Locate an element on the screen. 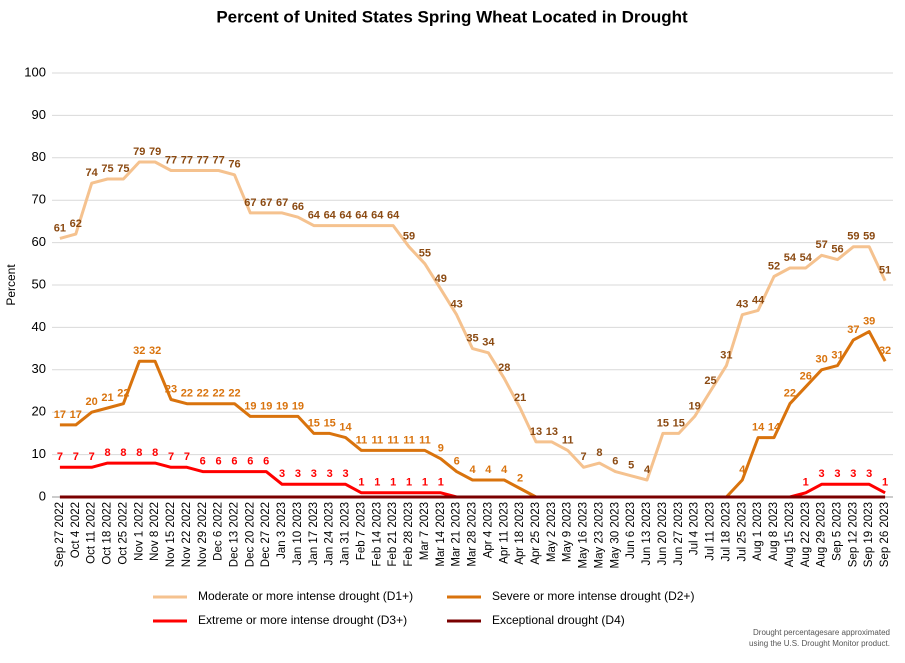 The image size is (905, 663). y-tick-label: 20 is located at coordinates (39, 411).